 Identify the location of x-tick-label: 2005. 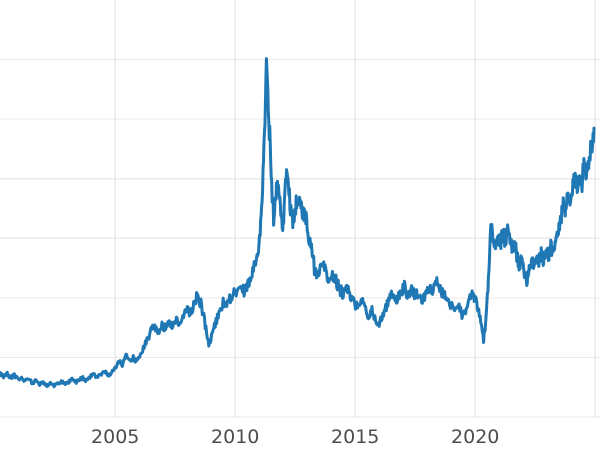
(115, 437).